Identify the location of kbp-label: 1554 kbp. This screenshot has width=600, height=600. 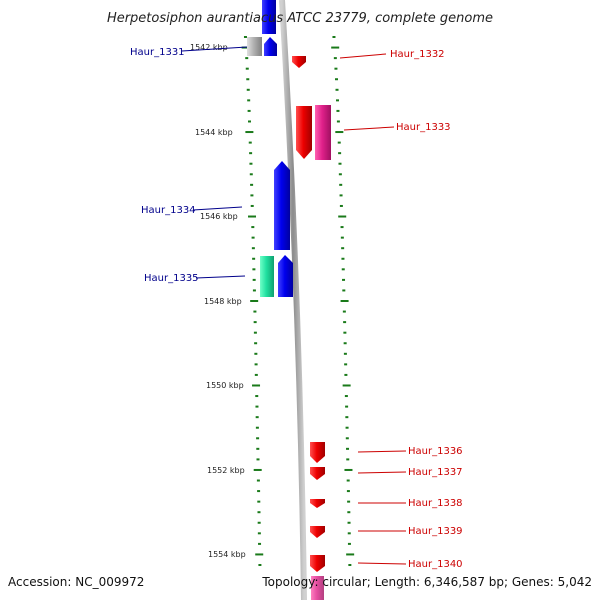
(227, 554).